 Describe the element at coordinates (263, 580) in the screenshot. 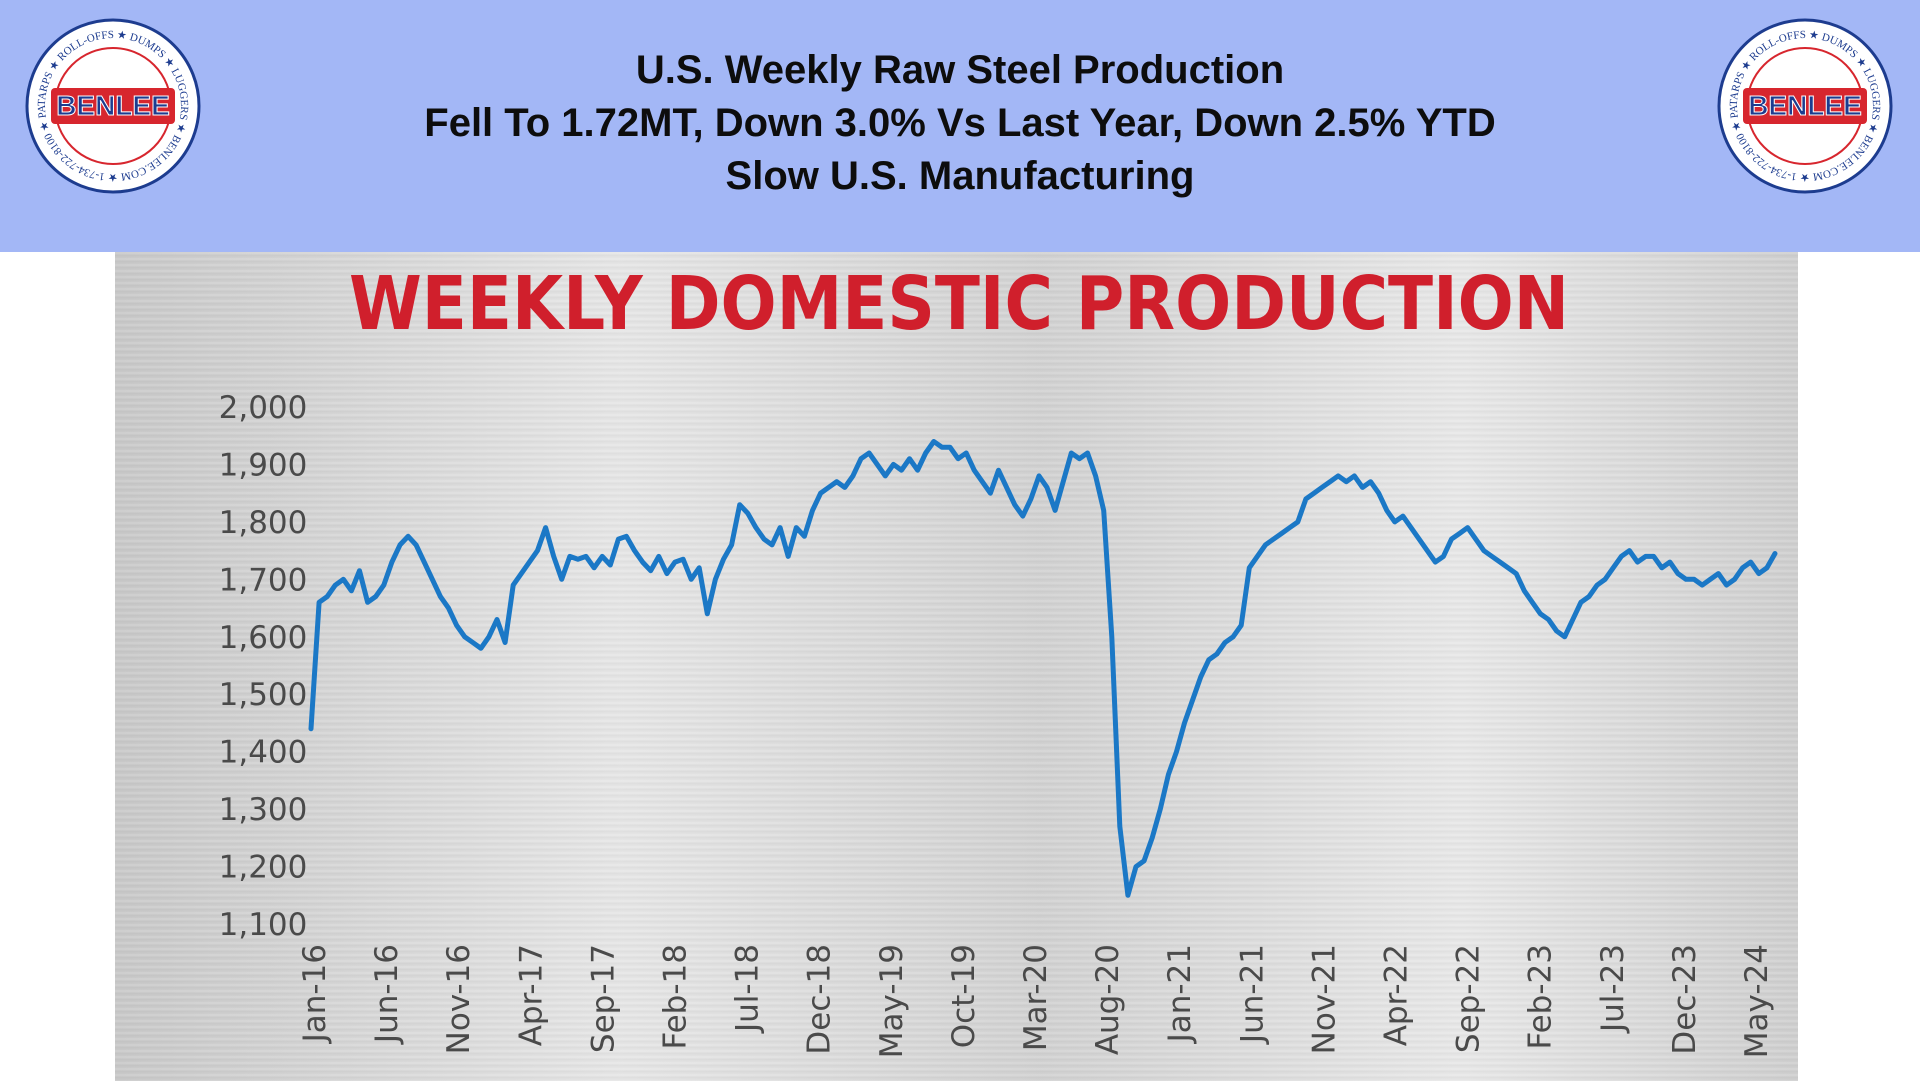

I see `y-tick-label: 1,700` at that location.